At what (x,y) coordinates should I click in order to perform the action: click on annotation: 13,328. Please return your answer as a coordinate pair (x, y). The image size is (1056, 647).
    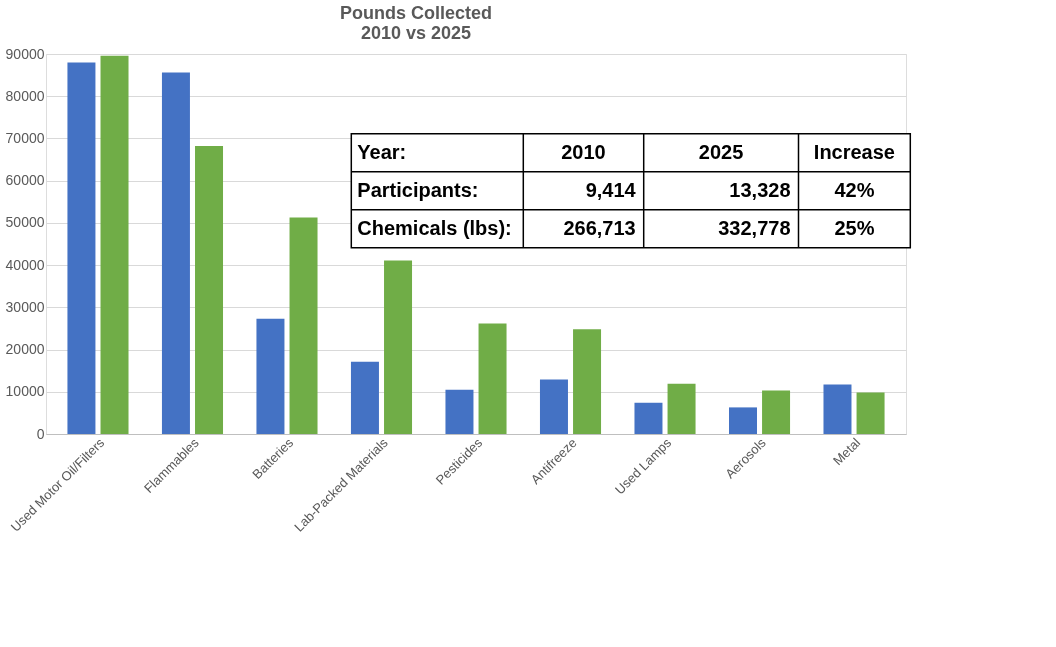
    Looking at the image, I should click on (760, 189).